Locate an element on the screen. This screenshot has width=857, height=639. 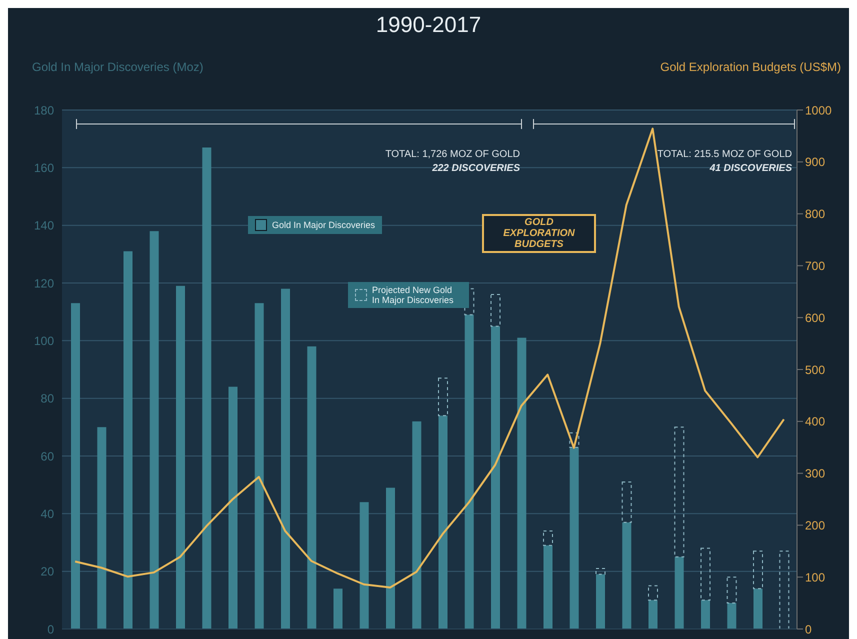
y-tick-label: 20 is located at coordinates (47, 571).